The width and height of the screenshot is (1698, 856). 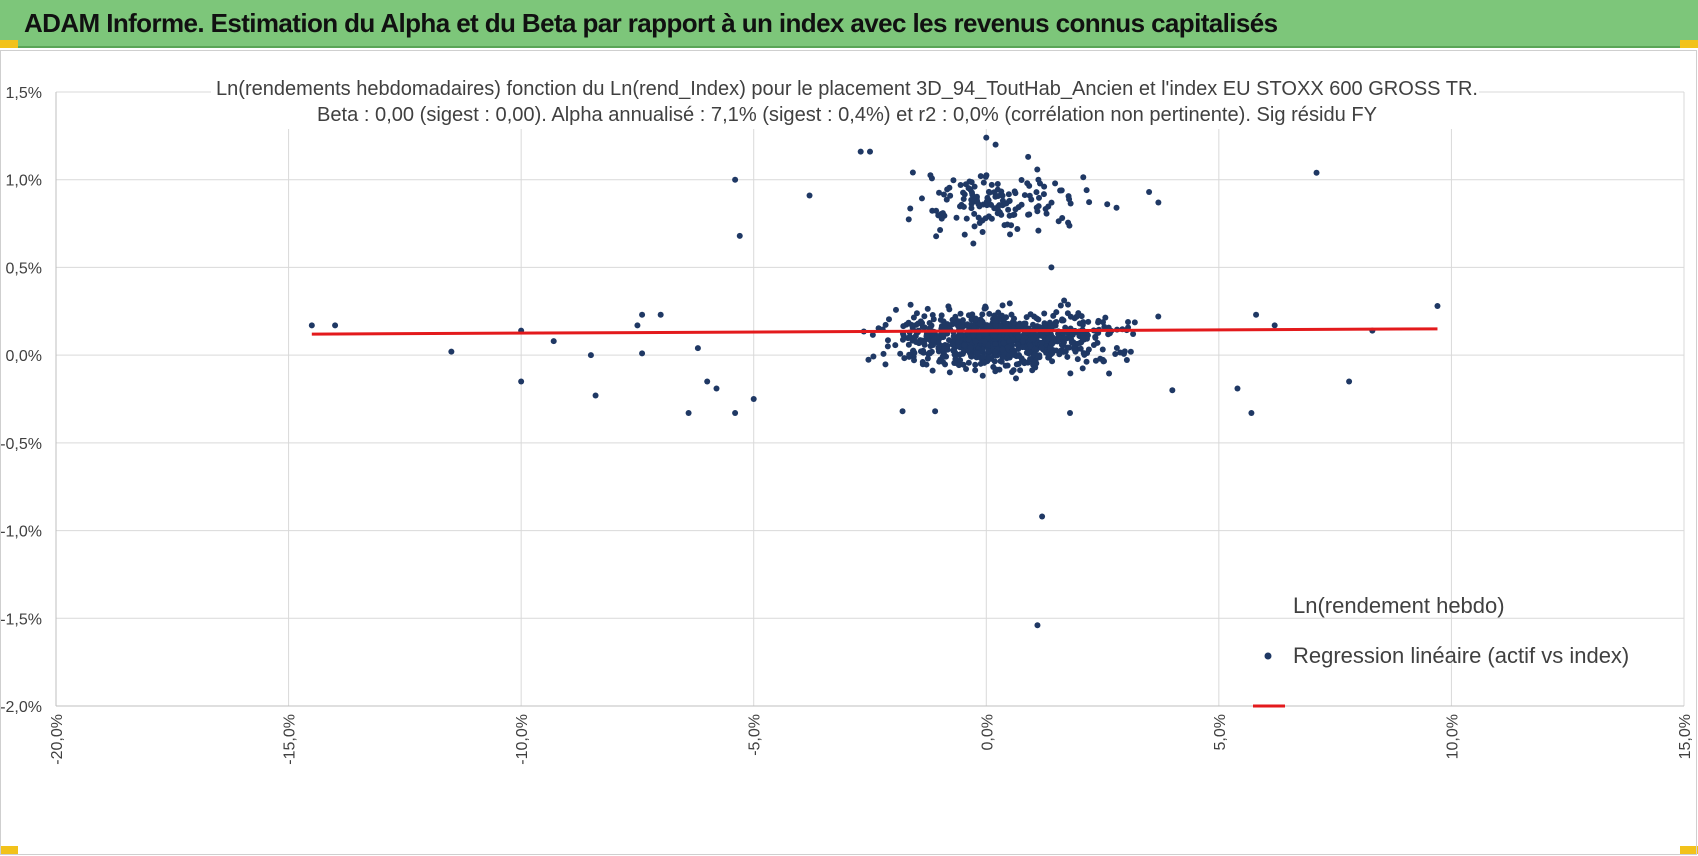 I want to click on corner-accent-top-left, so click(x=9, y=44).